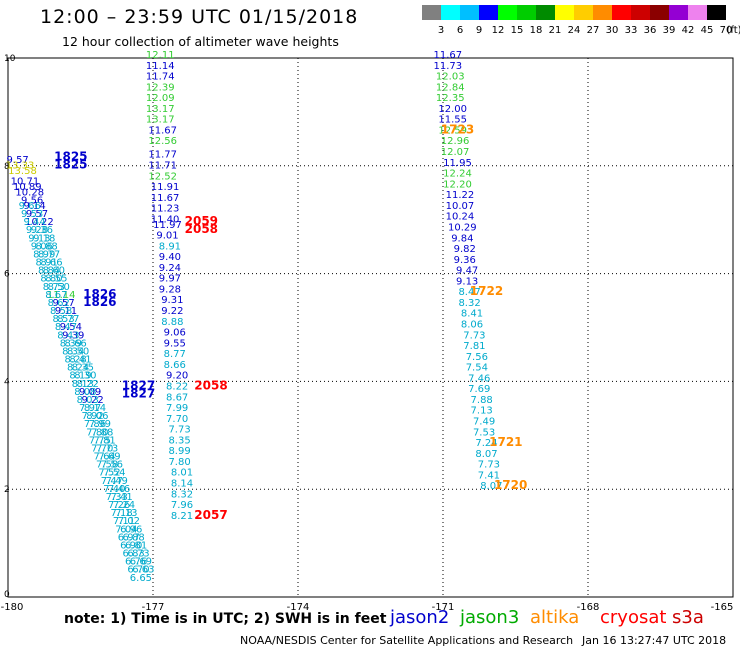 The width and height of the screenshot is (740, 650). What do you see at coordinates (136, 562) in the screenshot?
I see `data-point-label: 6.76` at bounding box center [136, 562].